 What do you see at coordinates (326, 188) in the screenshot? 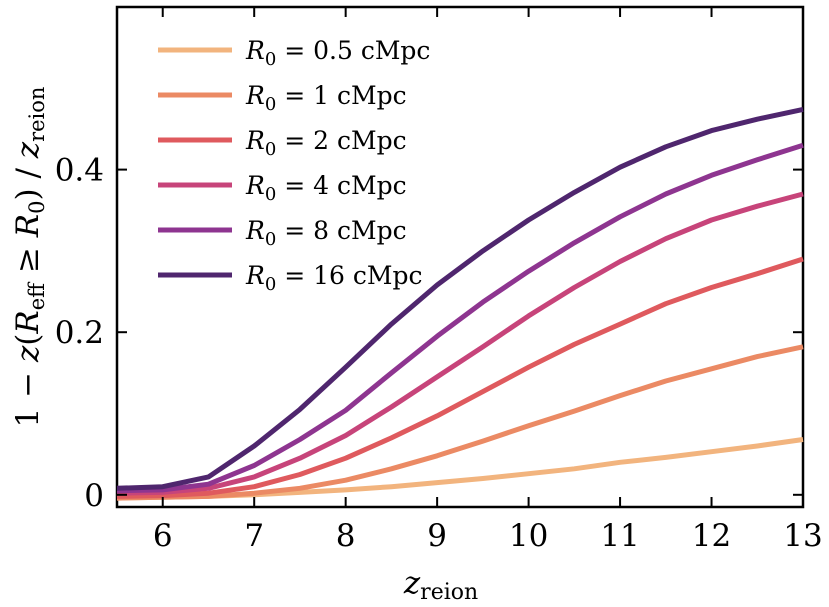
I see `legend-label-3: R0 = 4 cMpc` at bounding box center [326, 188].